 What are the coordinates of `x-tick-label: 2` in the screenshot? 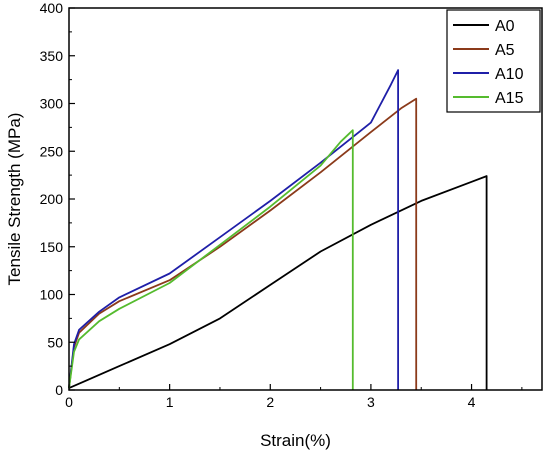 It's located at (270, 402).